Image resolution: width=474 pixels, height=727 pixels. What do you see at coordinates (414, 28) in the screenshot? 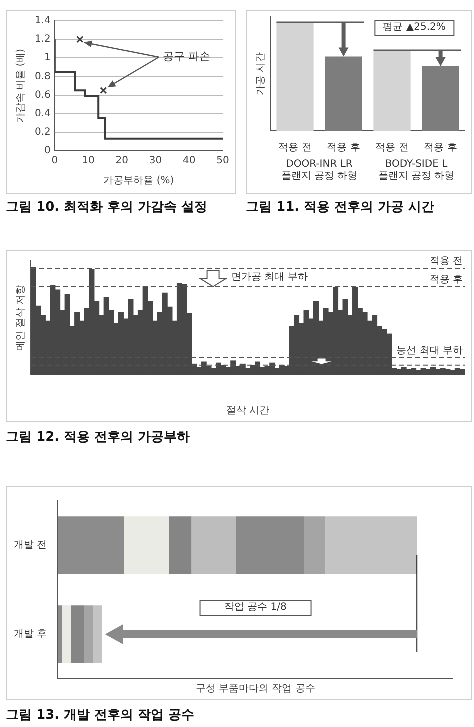
I see `annotation: 평균 ▲25.2%` at bounding box center [414, 28].